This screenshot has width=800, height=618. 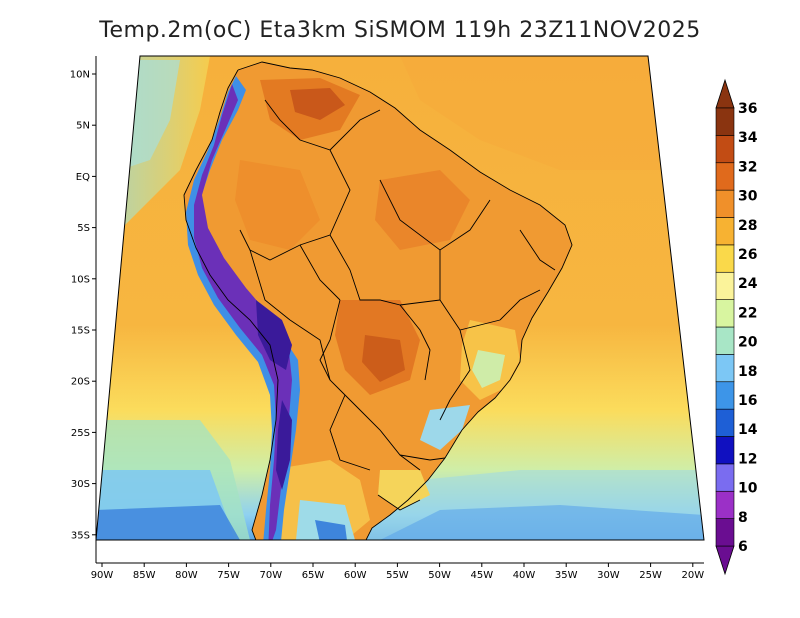 I want to click on lon-label: 70W, so click(x=270, y=575).